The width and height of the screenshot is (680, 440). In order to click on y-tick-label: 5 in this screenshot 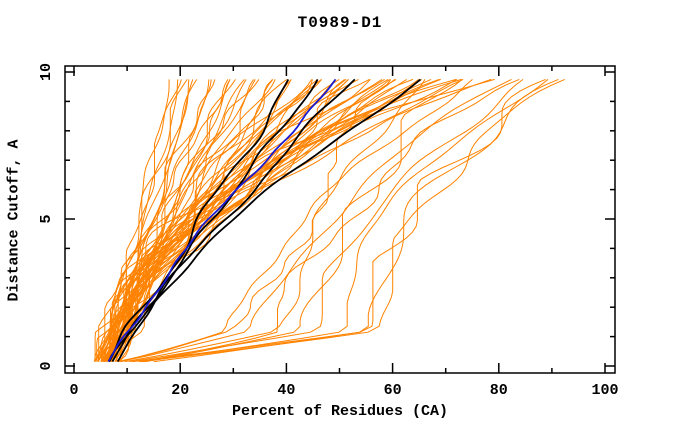, I will do `click(46, 218)`.